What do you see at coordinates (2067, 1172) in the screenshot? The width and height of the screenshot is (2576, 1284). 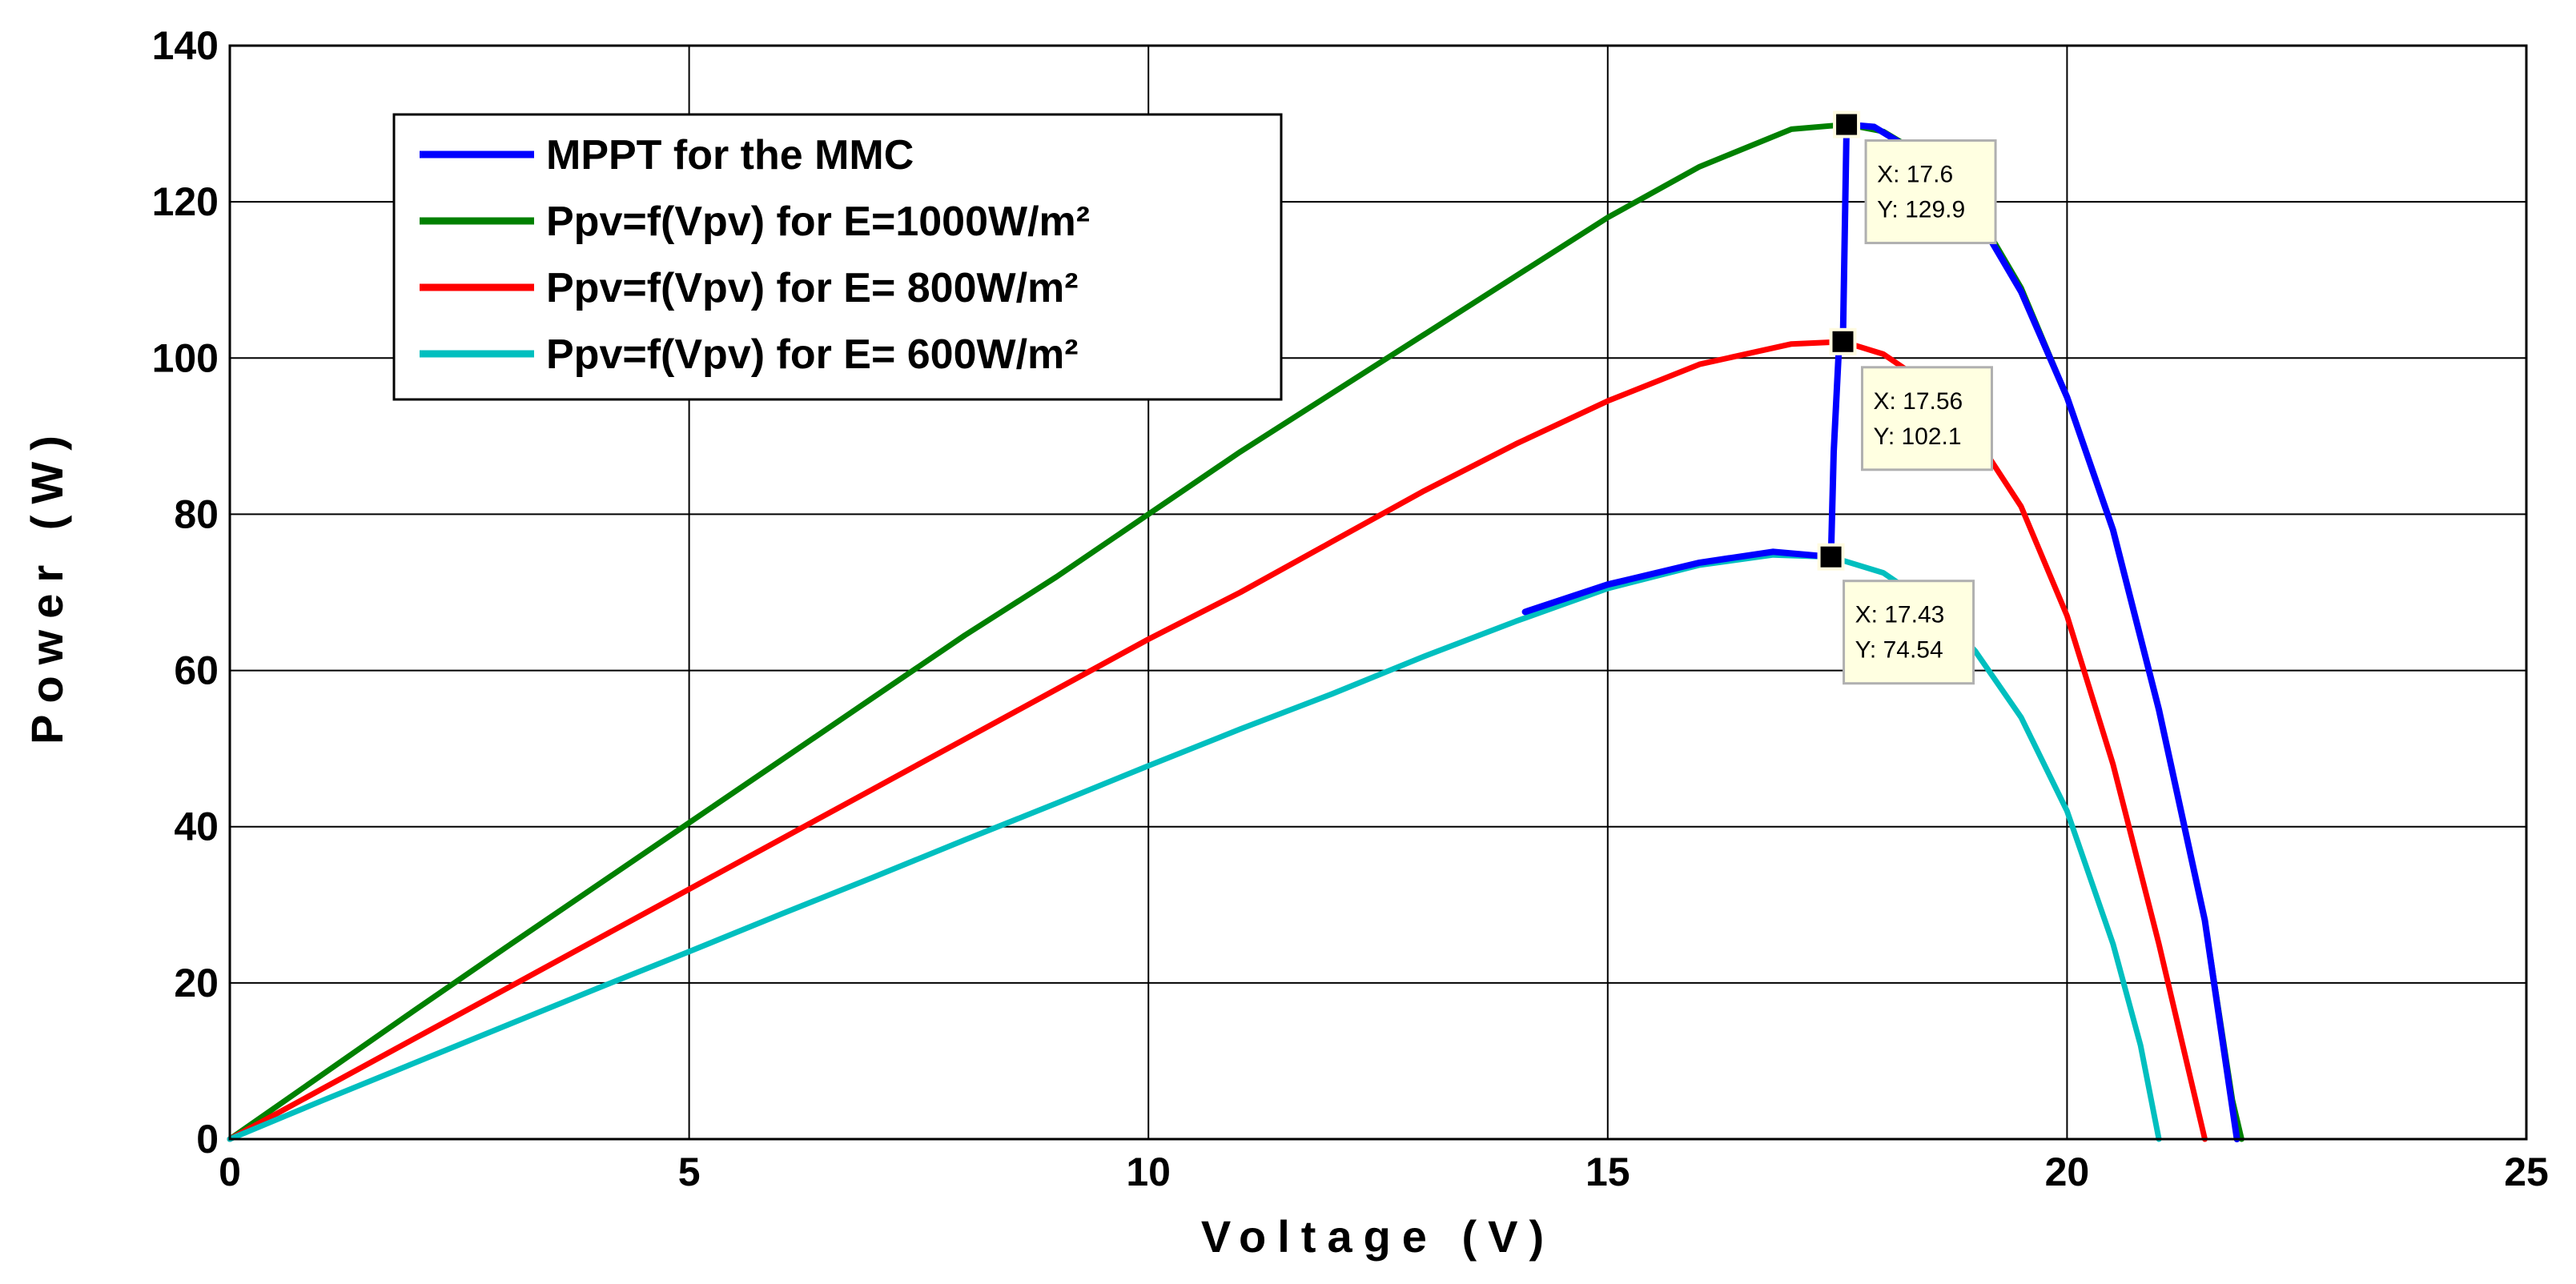 I see `x-tick-label: 20` at bounding box center [2067, 1172].